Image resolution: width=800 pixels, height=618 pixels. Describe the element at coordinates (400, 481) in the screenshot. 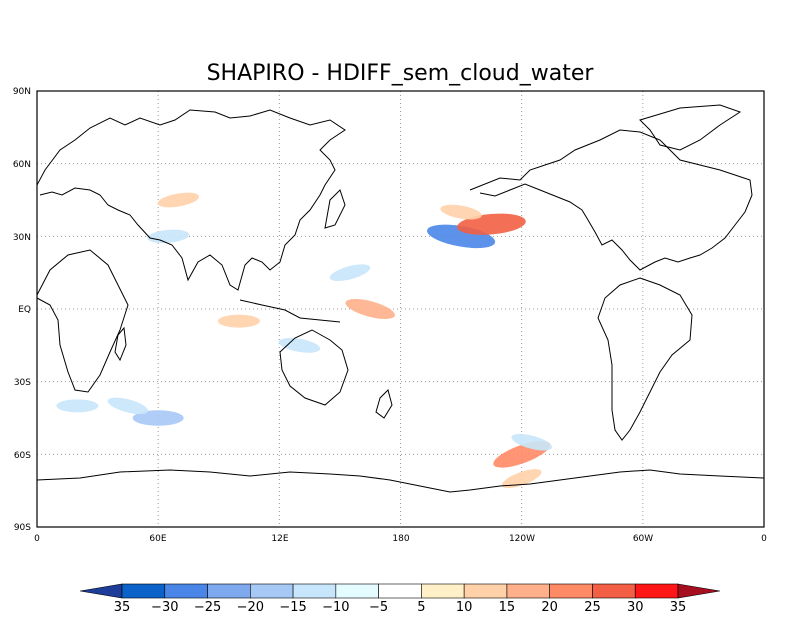

I see `coast-antarctica` at that location.